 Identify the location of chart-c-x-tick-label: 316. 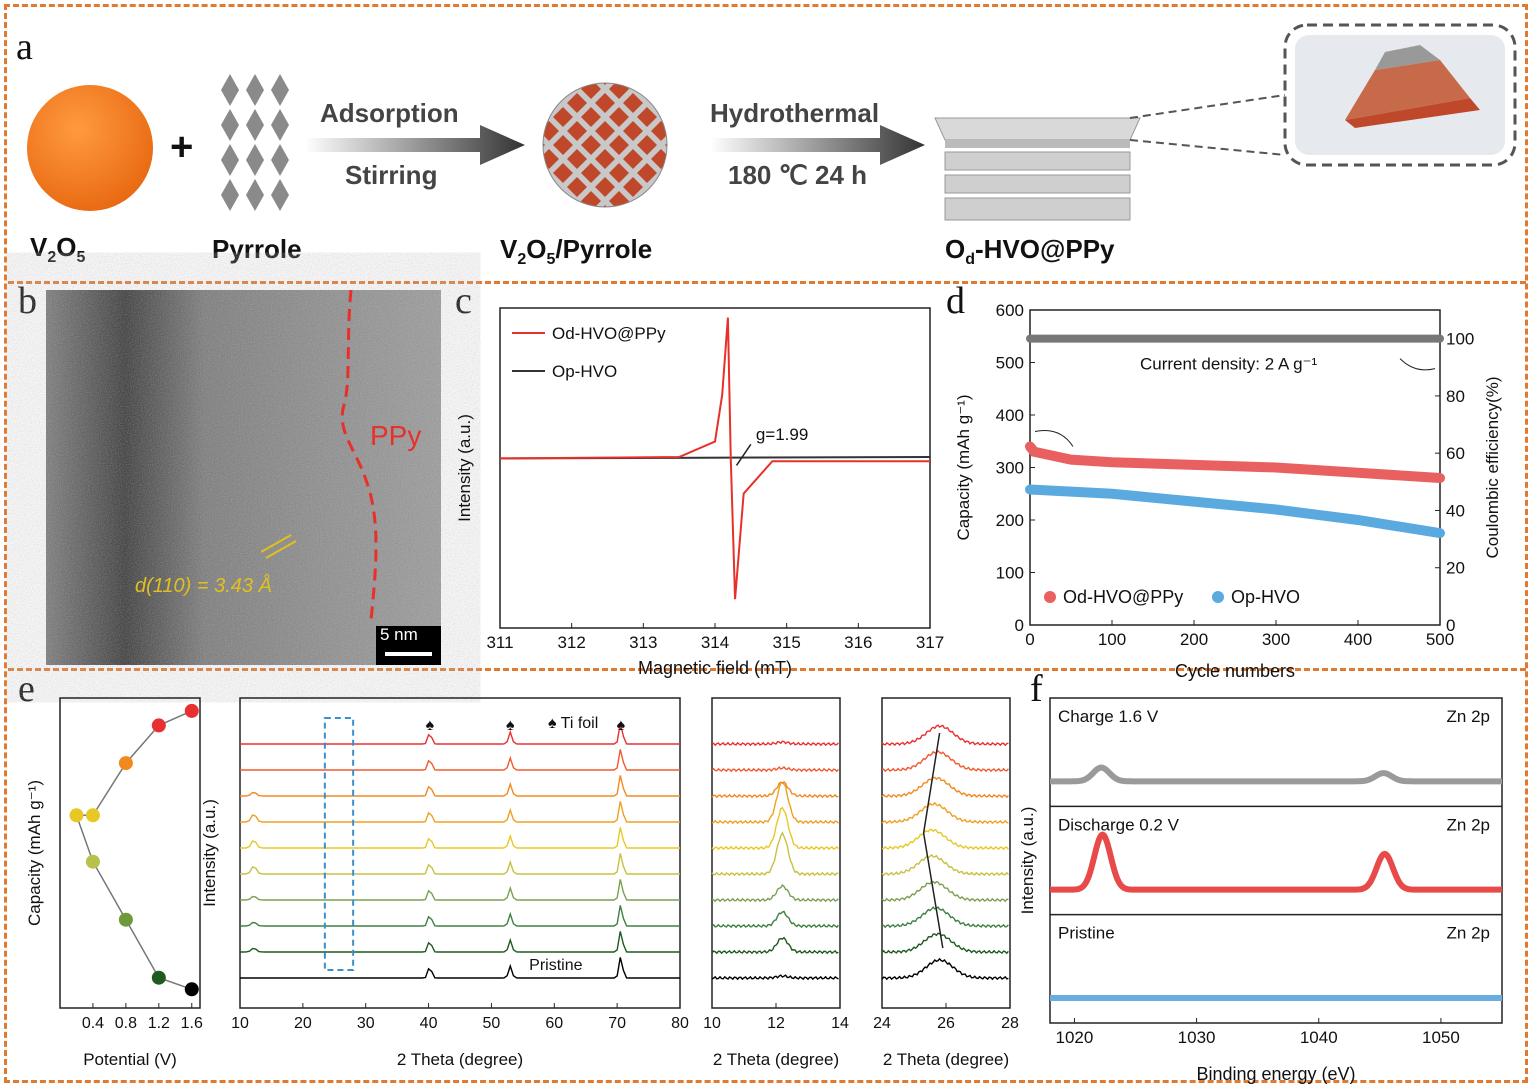
(858, 642).